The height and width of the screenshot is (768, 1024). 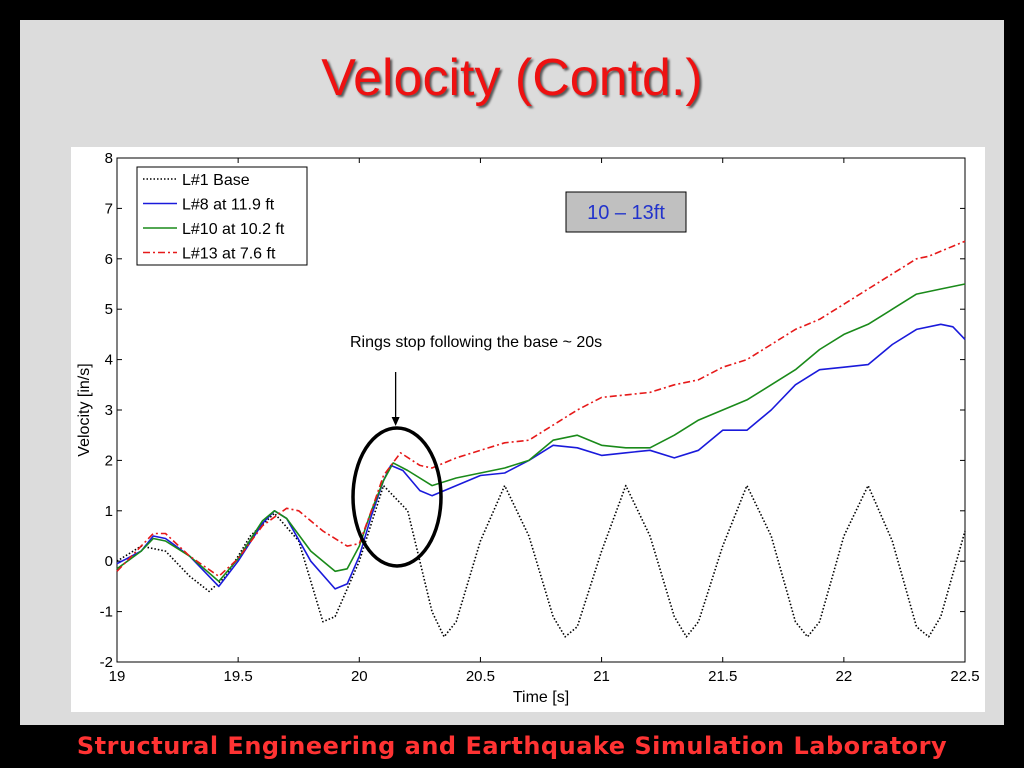 I want to click on y-tick-label: 4, so click(x=109, y=360).